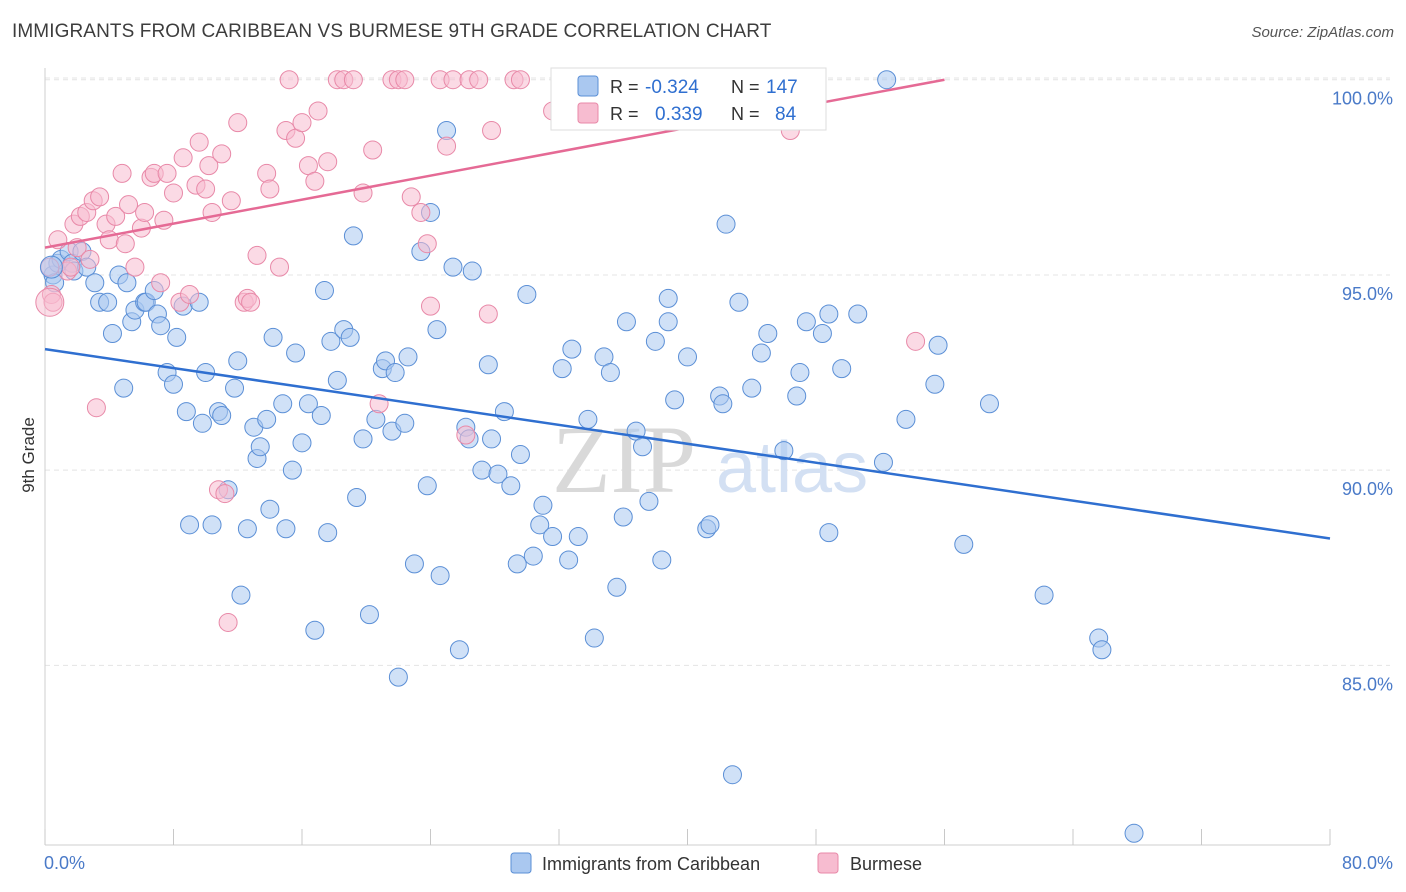 Image resolution: width=1406 pixels, height=892 pixels. What do you see at coordinates (624, 87) in the screenshot?
I see `legend-r-label-caribbean: R =` at bounding box center [624, 87].